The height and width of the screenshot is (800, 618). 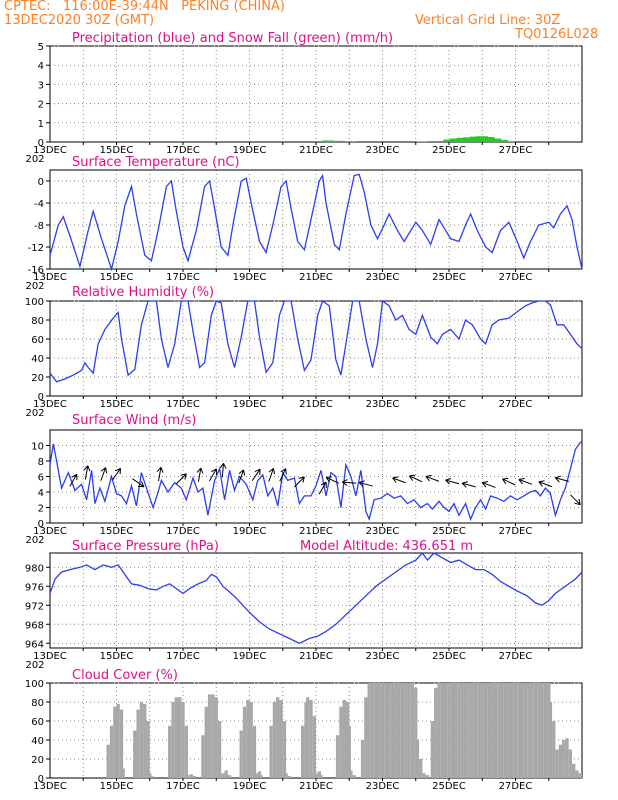 What do you see at coordinates (557, 34) in the screenshot?
I see `model-code: TQ0126L028` at bounding box center [557, 34].